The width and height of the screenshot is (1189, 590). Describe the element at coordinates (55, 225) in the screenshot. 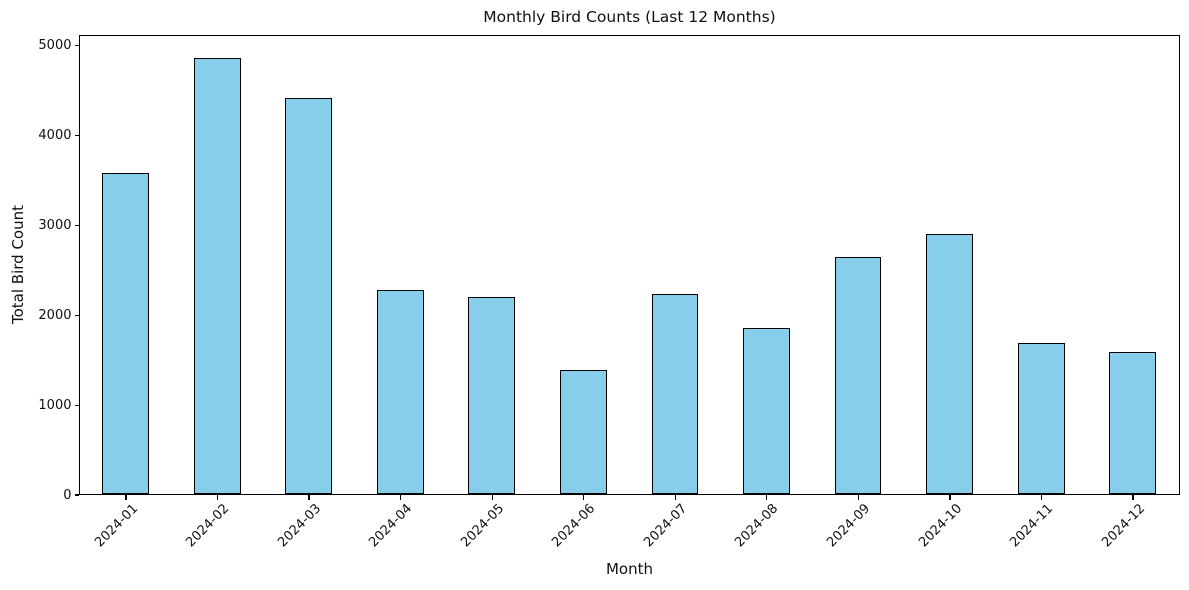

I see `y-tick-label: 3000` at that location.